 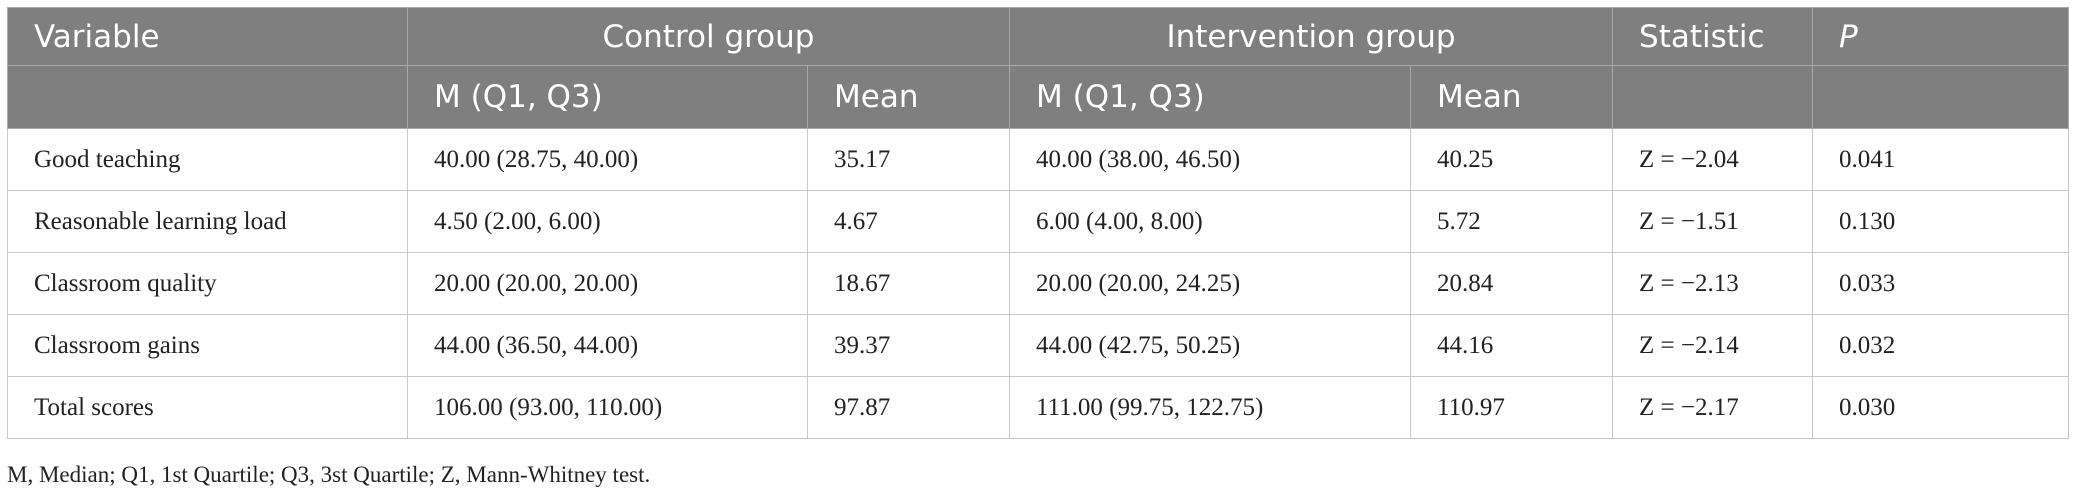 I want to click on table-cell: 0.030, so click(x=1941, y=407).